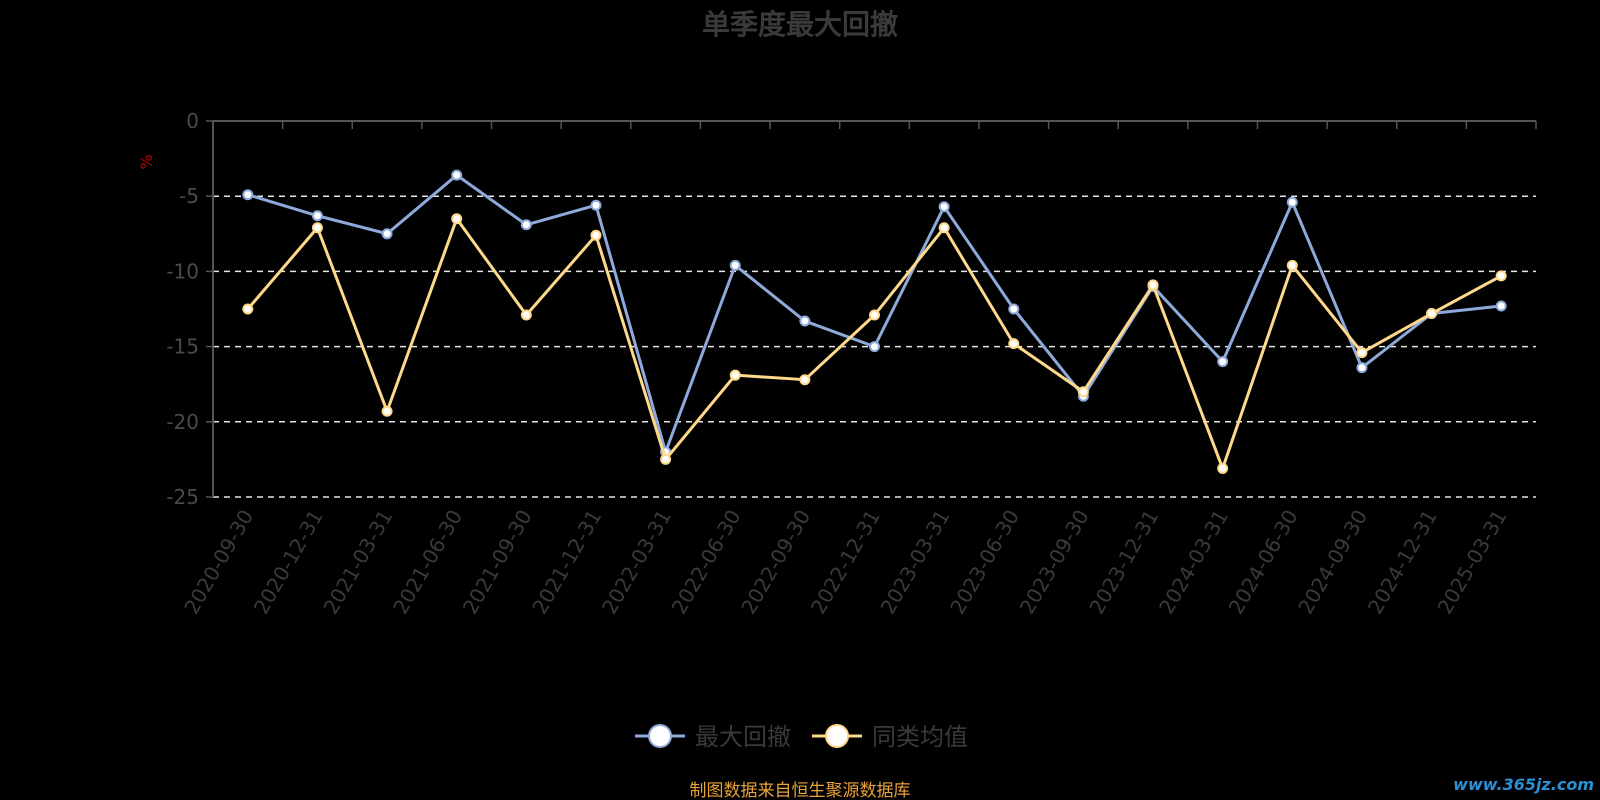 This screenshot has width=1600, height=800. What do you see at coordinates (1402, 562) in the screenshot?
I see `x-tick-label: 2024-12-31` at bounding box center [1402, 562].